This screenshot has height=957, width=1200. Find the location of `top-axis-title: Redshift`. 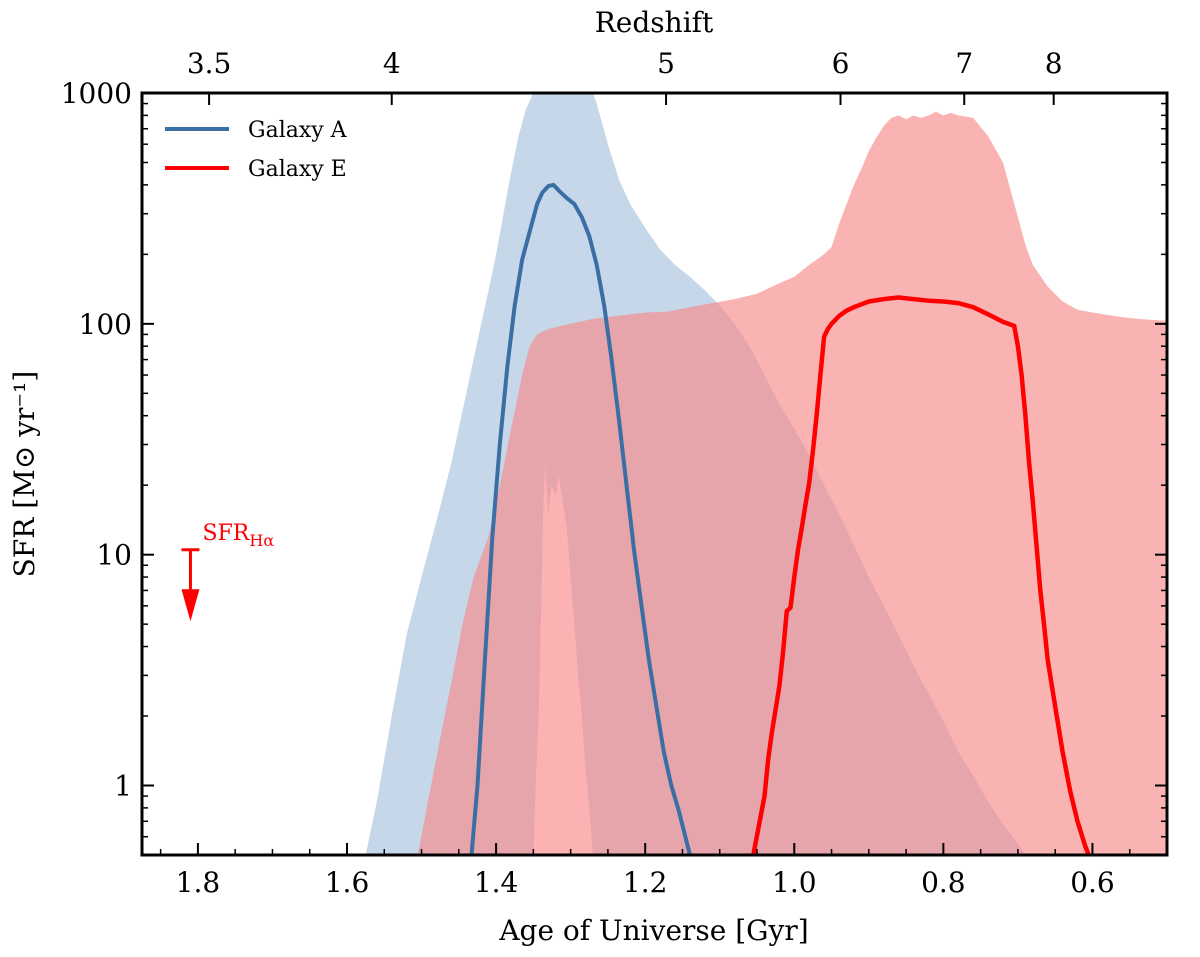

top-axis-title: Redshift is located at coordinates (654, 22).